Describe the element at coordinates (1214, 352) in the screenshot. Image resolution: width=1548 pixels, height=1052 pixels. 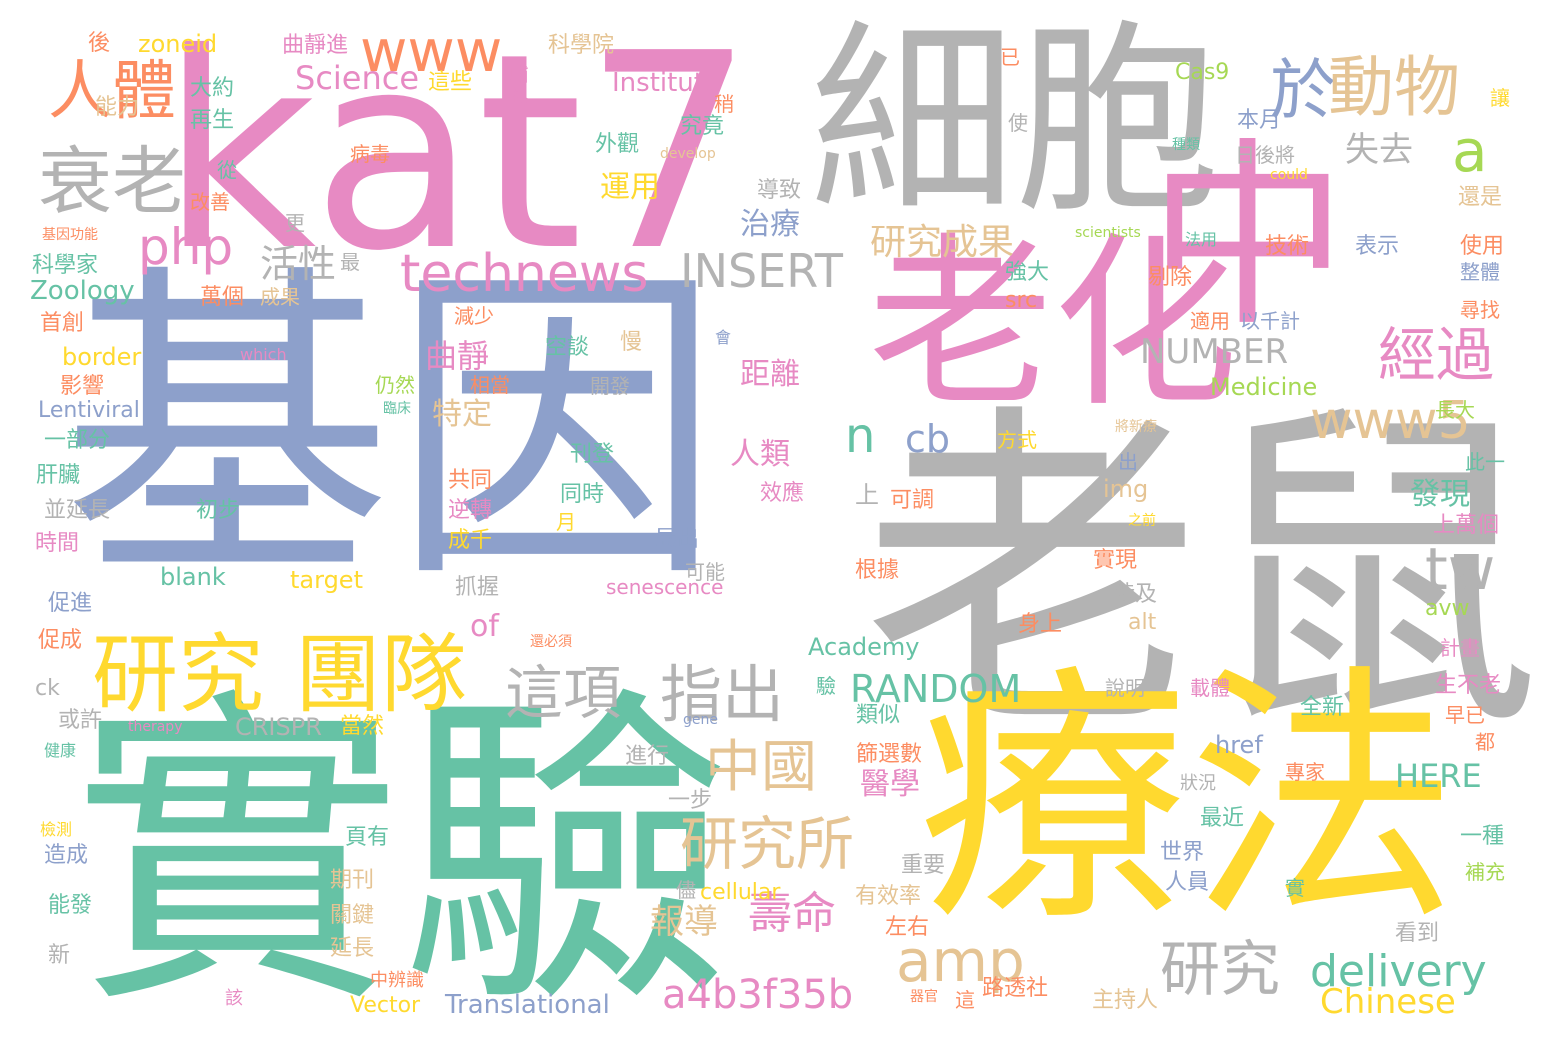
I see `cloud-word: NUMBER` at that location.